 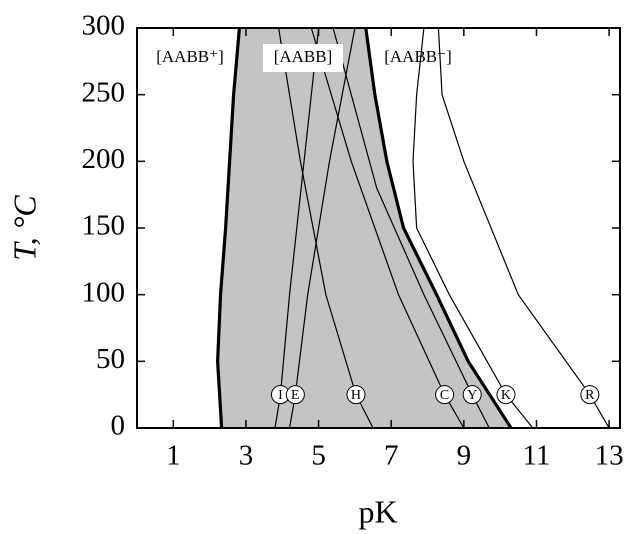 What do you see at coordinates (104, 26) in the screenshot?
I see `y-tick-label: 300` at bounding box center [104, 26].